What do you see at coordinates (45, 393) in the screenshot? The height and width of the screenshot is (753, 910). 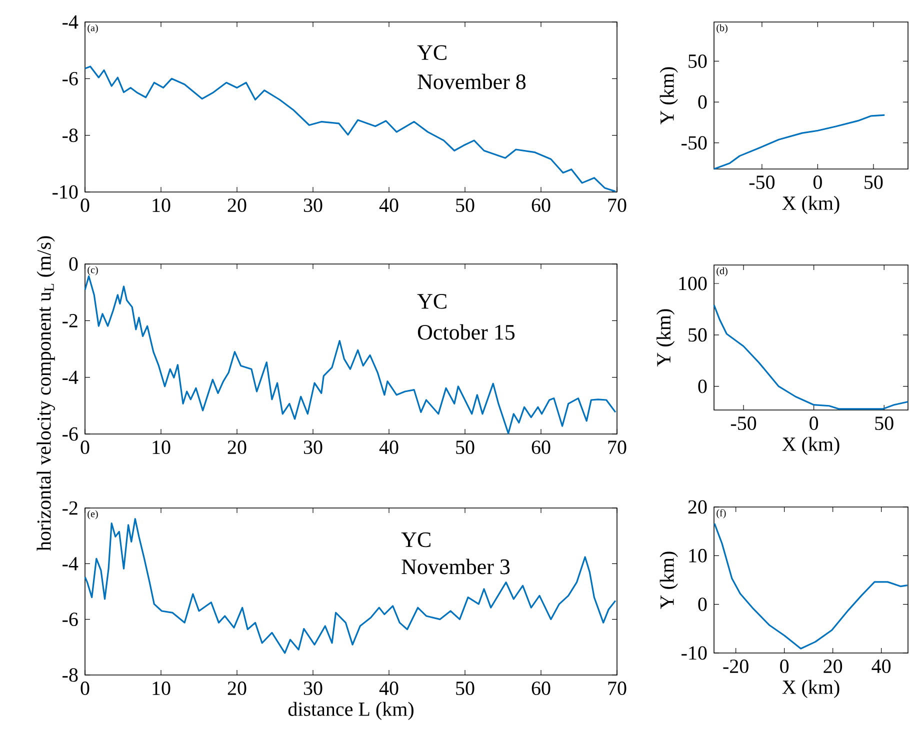 I see `y-axis-title: horizontal velocity component u$_{L}$ (m/s)` at bounding box center [45, 393].